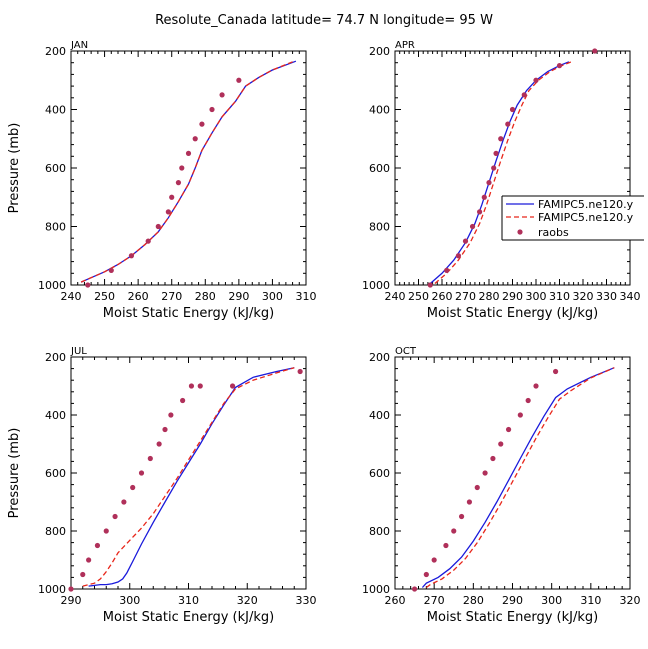  Describe the element at coordinates (79, 45) in the screenshot. I see `panel-label: JAN` at that location.